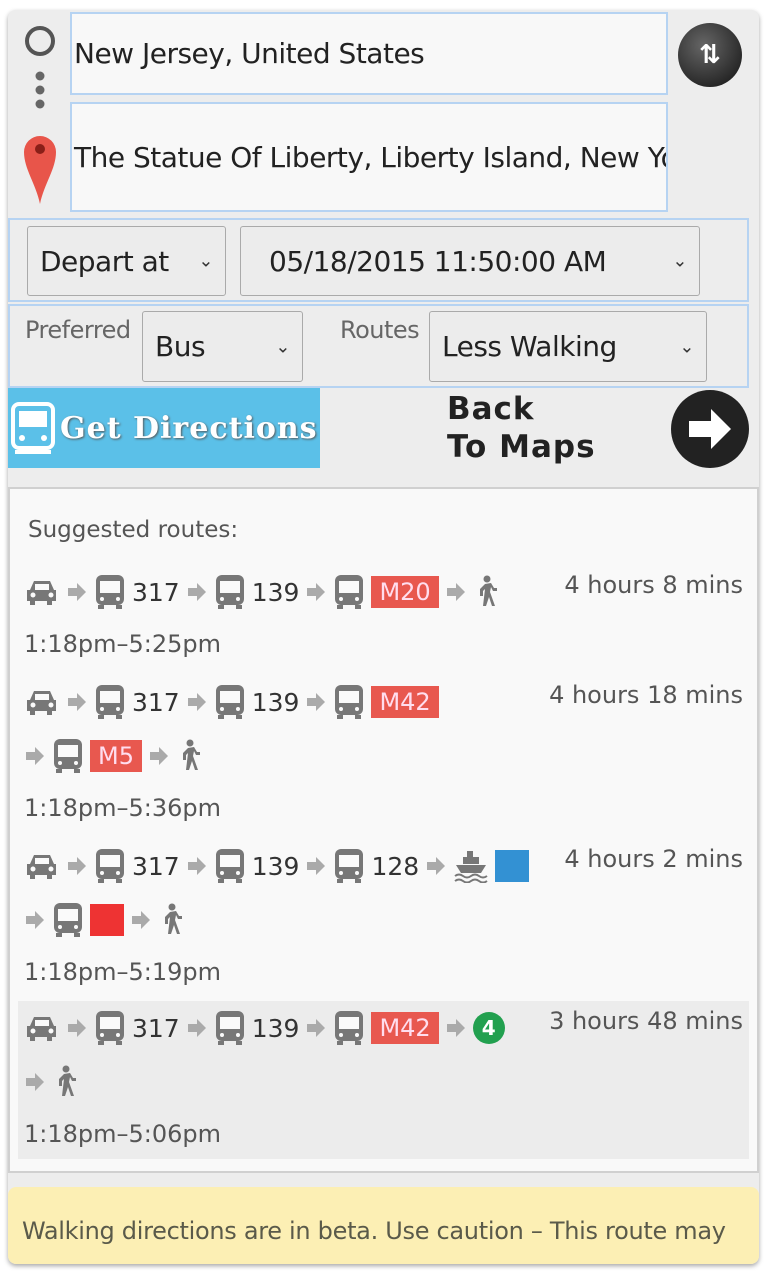 Image resolution: width=768 pixels, height=1280 pixels. I want to click on route-markers-icon, so click(40, 115).